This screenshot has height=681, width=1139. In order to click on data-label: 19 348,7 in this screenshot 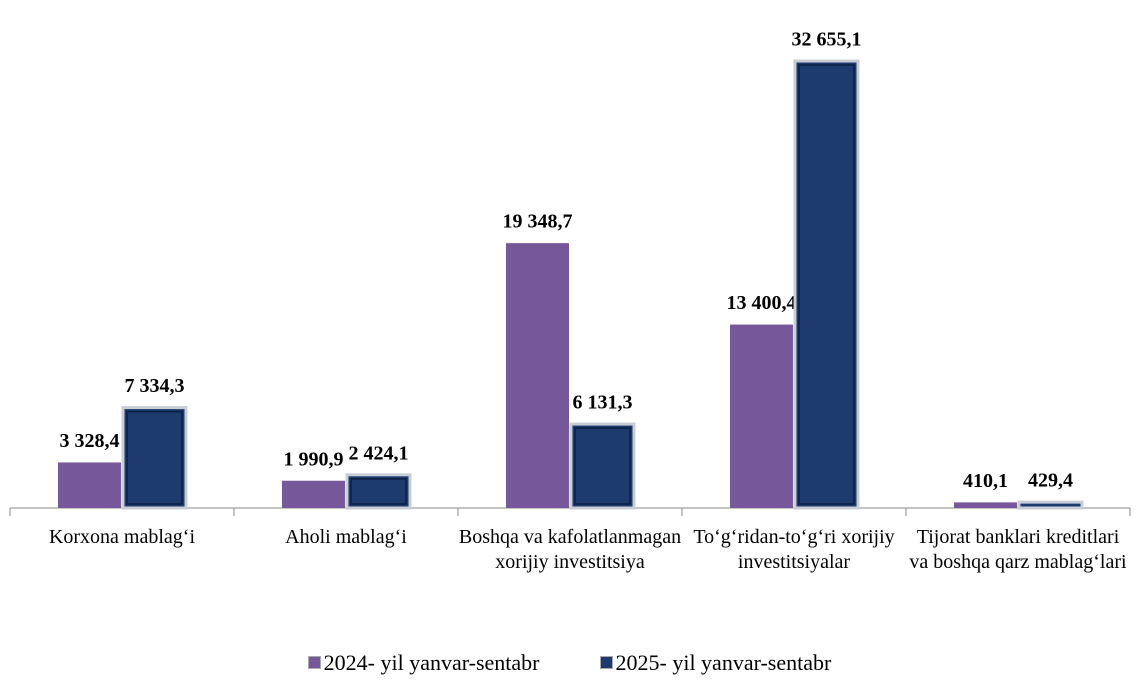, I will do `click(538, 222)`.